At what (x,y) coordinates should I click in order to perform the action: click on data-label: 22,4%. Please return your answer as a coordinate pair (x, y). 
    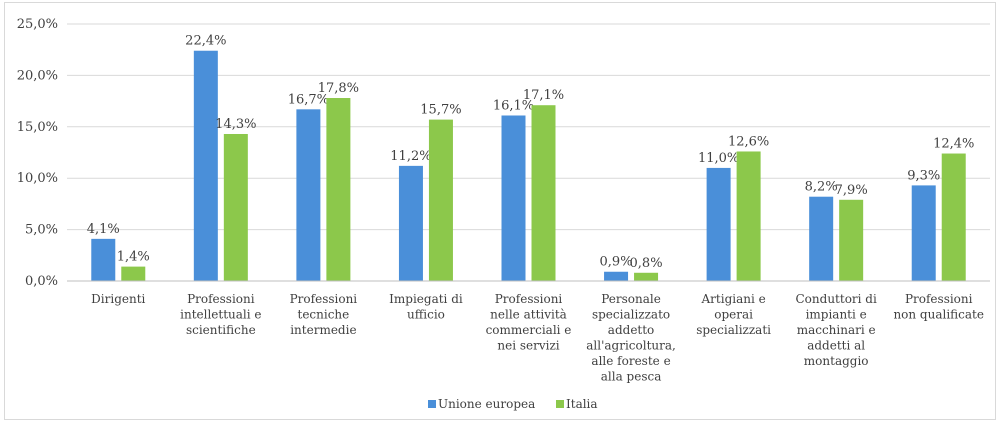
    Looking at the image, I should click on (205, 41).